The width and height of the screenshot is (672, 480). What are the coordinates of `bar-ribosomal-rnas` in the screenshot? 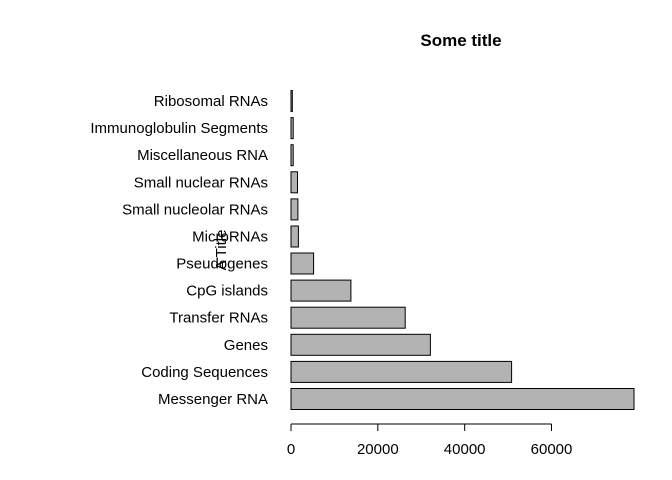 It's located at (291, 101).